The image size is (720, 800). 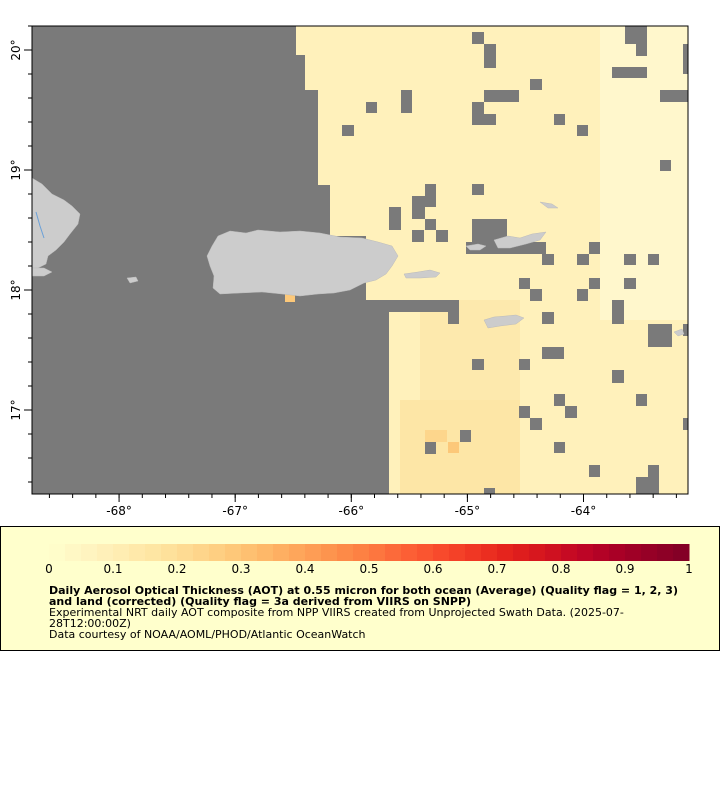 I want to click on colorbar-tick-label: 1, so click(x=689, y=569).